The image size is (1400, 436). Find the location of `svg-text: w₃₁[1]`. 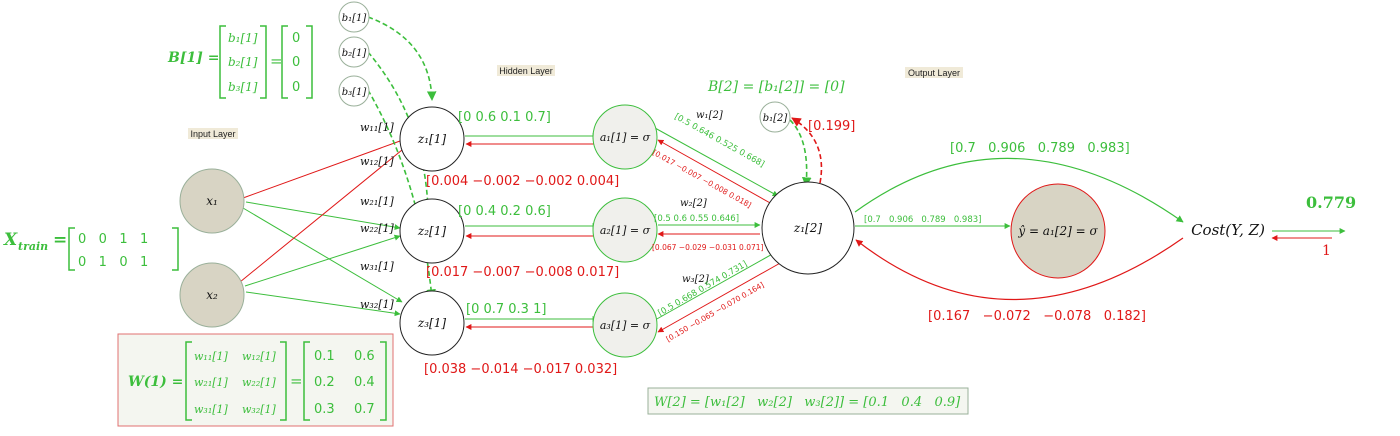

svg-text: w₃₁[1] is located at coordinates (211, 409).